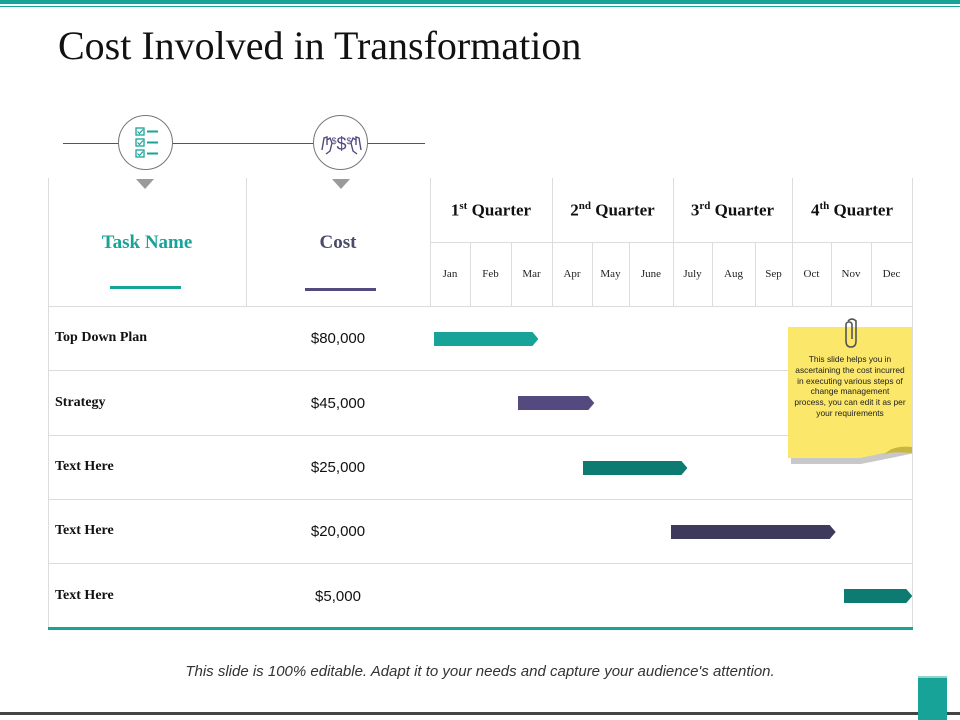  Describe the element at coordinates (732, 210) in the screenshot. I see `quarter-3-header: 3rd Quarter` at that location.